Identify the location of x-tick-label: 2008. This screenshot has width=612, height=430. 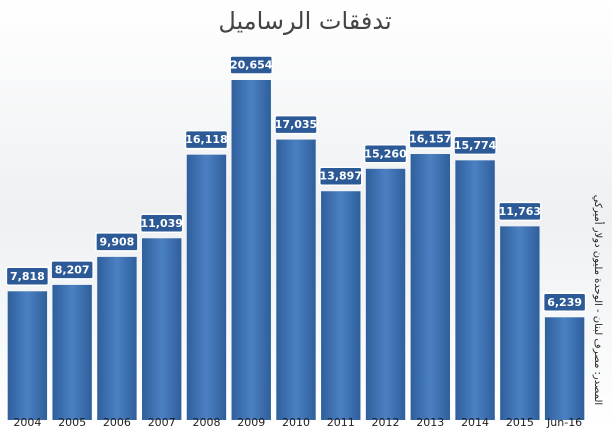
(206, 422).